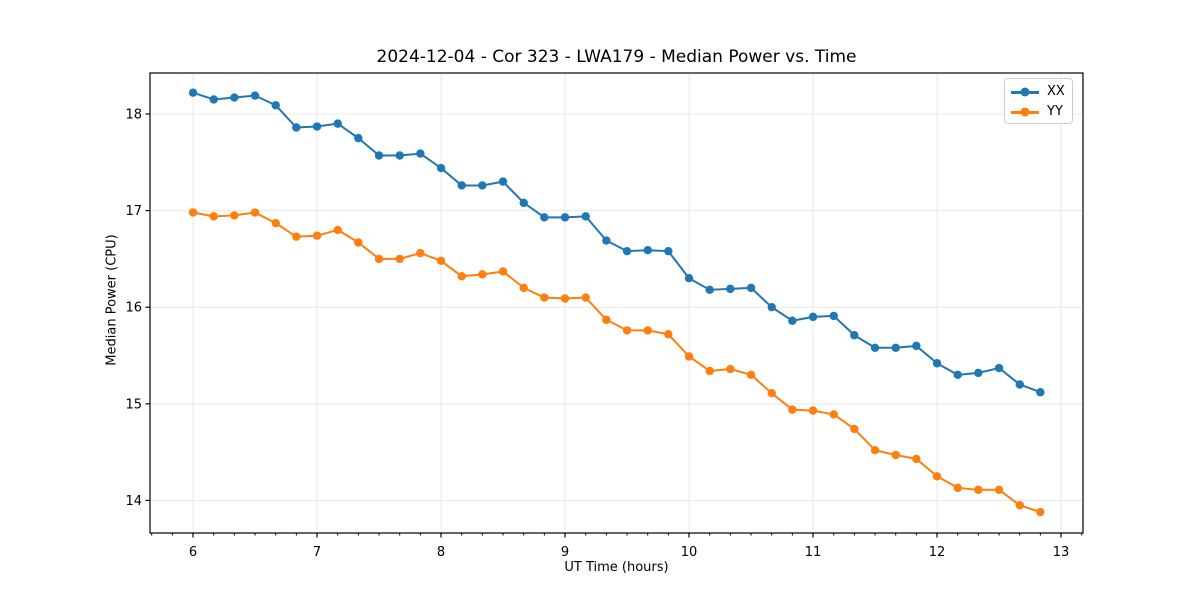  I want to click on legend-item-xx: XX, so click(1038, 92).